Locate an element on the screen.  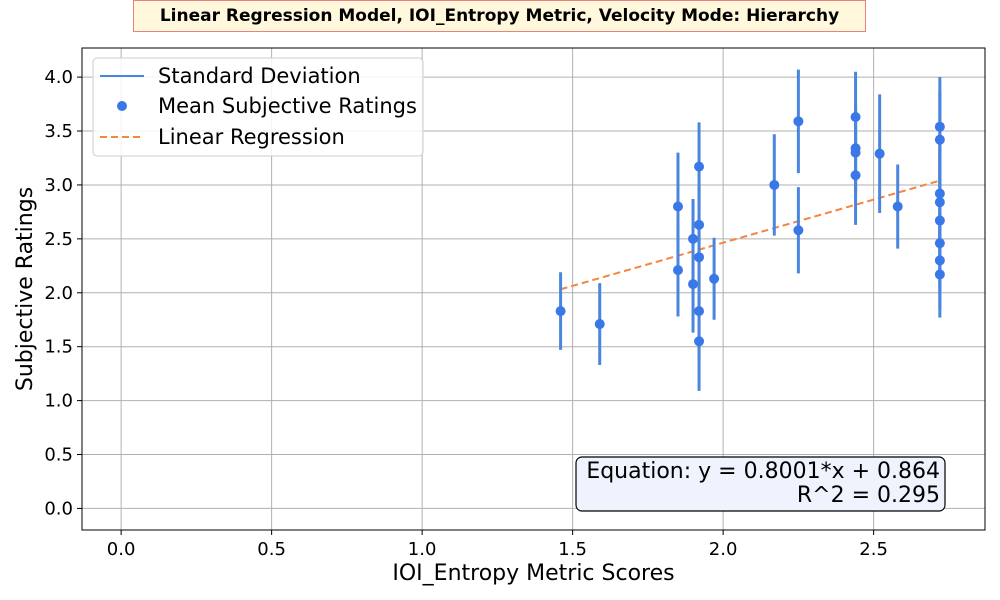
r-squared-text: R^2 = 0.295 is located at coordinates (868, 495).